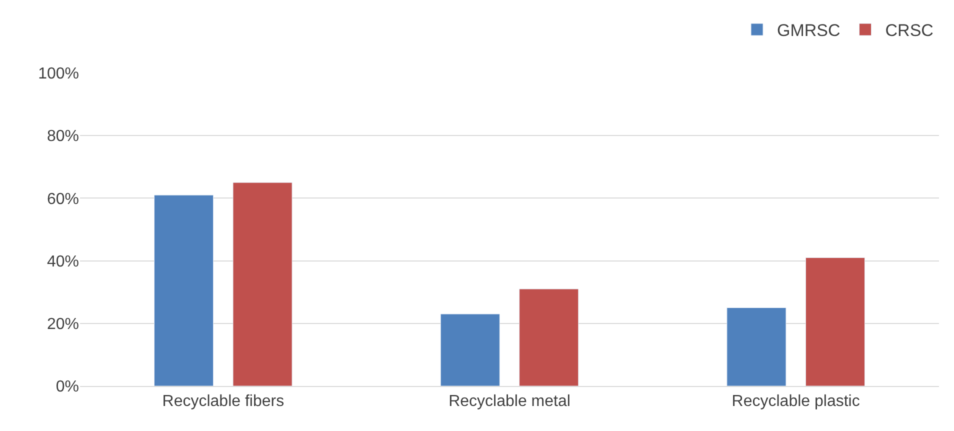 The height and width of the screenshot is (431, 954). What do you see at coordinates (62, 324) in the screenshot?
I see `y-tick-label: 20%` at bounding box center [62, 324].